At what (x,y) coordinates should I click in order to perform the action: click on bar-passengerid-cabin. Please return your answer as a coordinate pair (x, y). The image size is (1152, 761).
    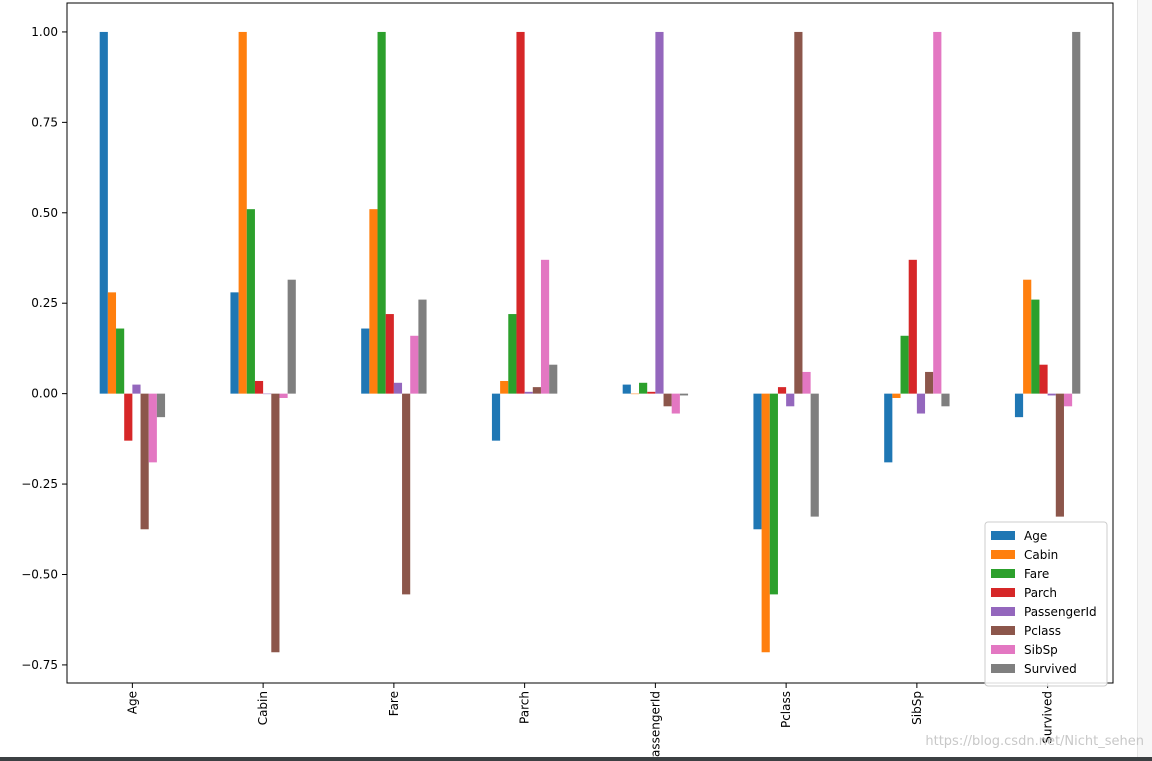
    Looking at the image, I should click on (267, 394).